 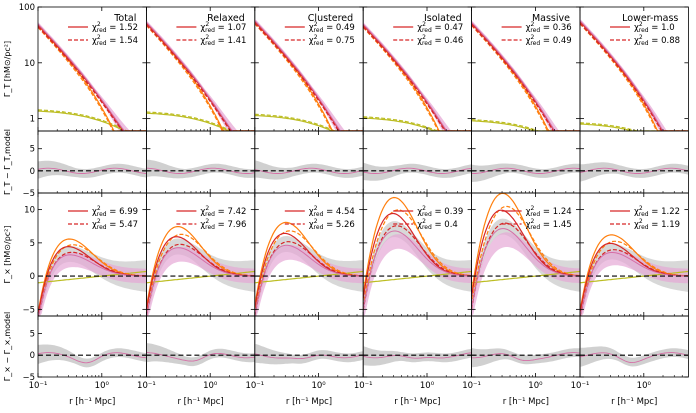 I want to click on legend-label-solid: χ2 red = 0.39, so click(x=440, y=211).